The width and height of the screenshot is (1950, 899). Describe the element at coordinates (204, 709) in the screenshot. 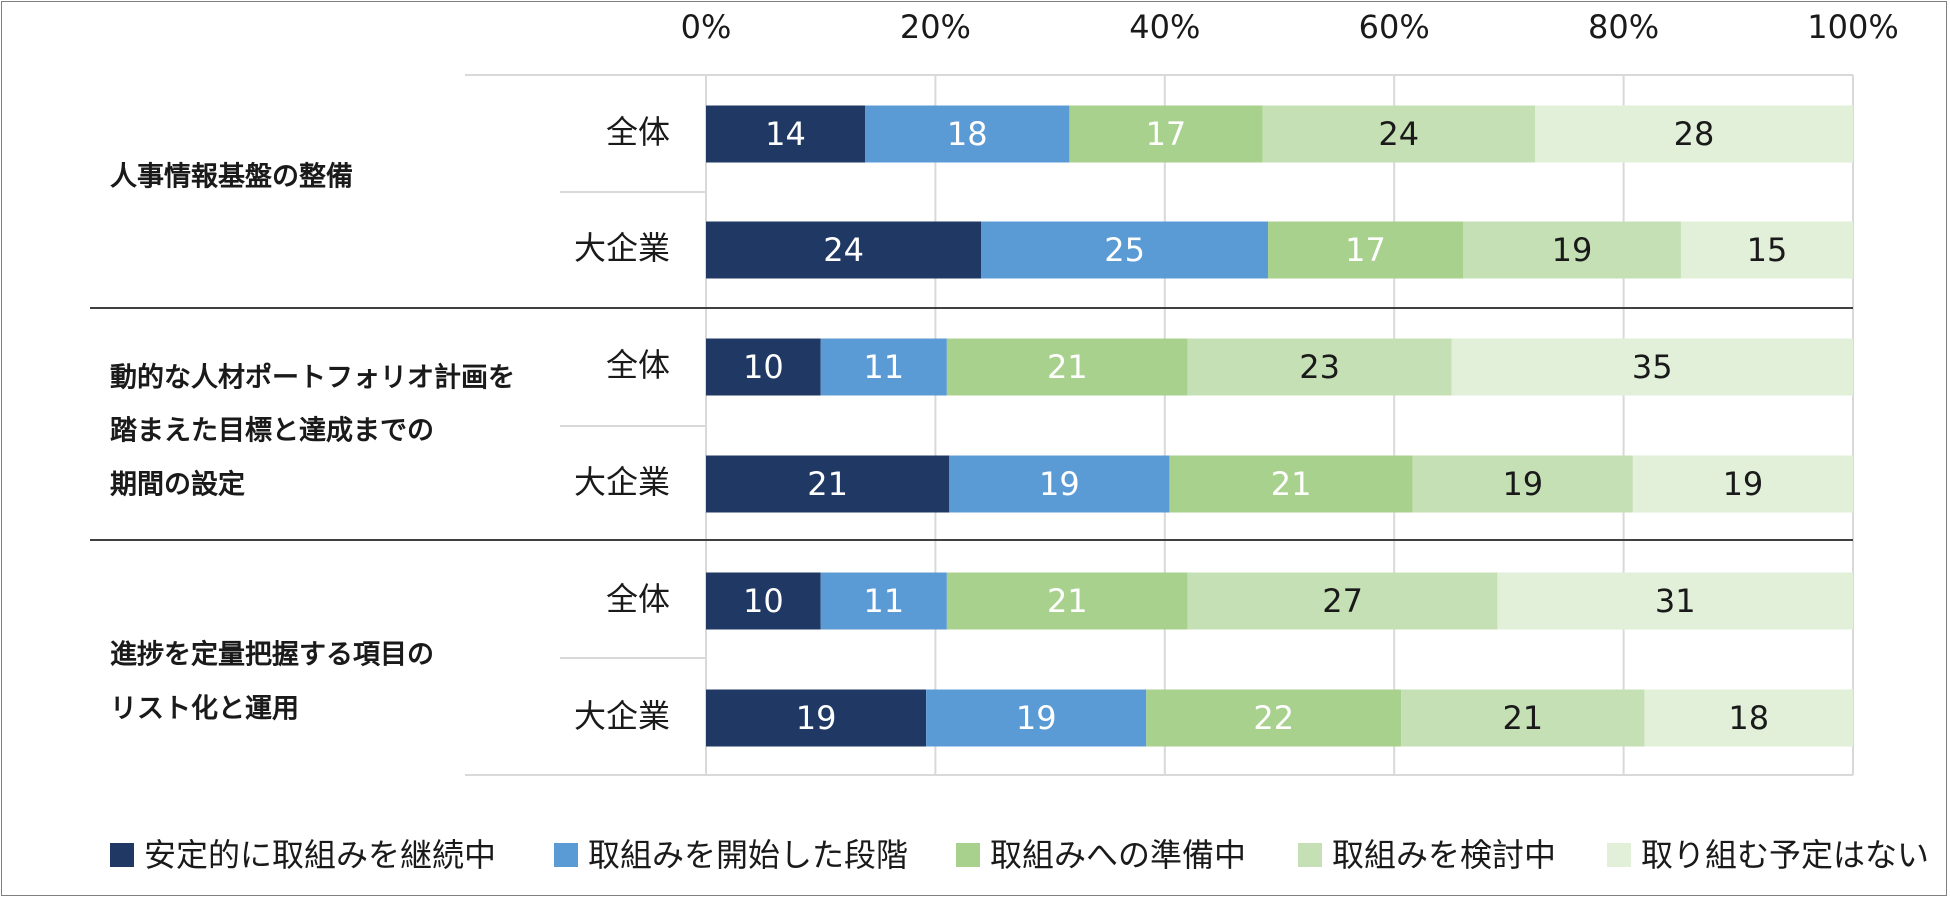

I see `group-label: リスト化と運用` at that location.